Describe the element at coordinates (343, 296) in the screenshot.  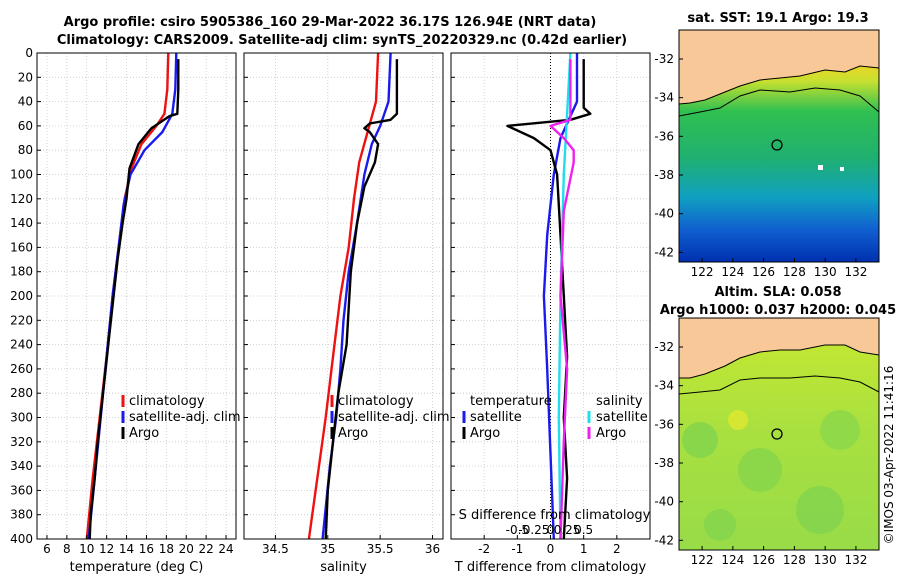
I see `series-line-climatology` at that location.